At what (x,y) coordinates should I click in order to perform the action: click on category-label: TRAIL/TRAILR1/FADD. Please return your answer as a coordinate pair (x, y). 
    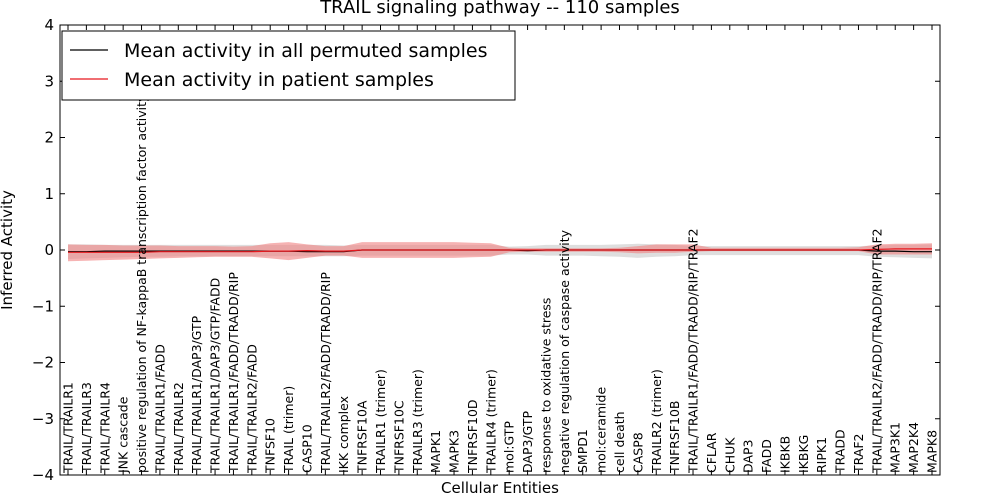
    Looking at the image, I should click on (159, 409).